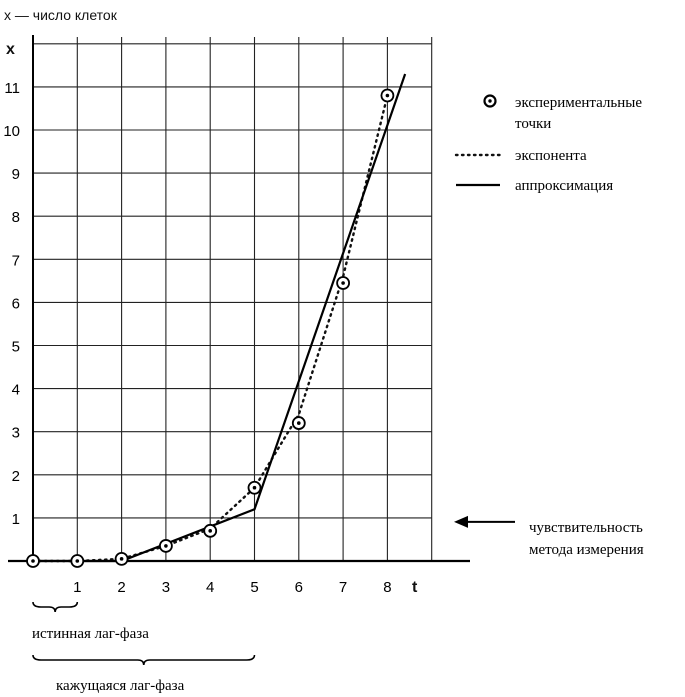 The image size is (685, 697). Describe the element at coordinates (490, 101) in the screenshot. I see `legend-marker-points-center` at that location.